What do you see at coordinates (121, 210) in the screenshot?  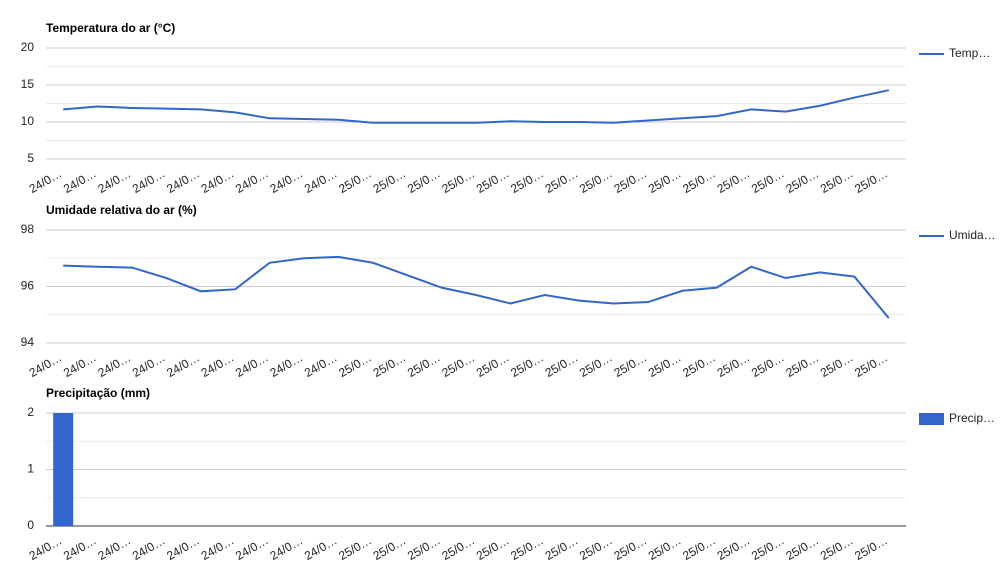 I see `chart-title: Umidade relativa do ar (%)` at bounding box center [121, 210].